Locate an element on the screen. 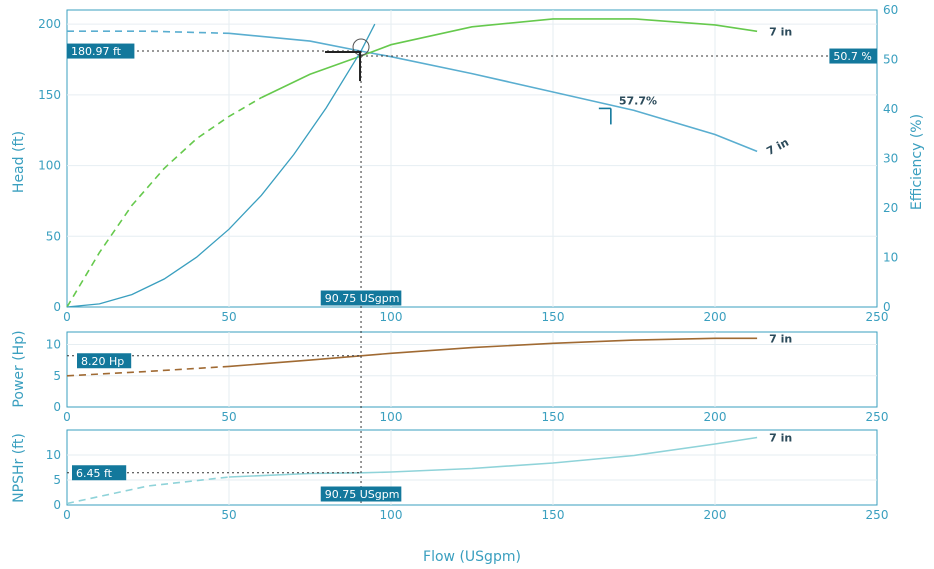  efficiency-value-tag: 50.7 % is located at coordinates (852, 56).